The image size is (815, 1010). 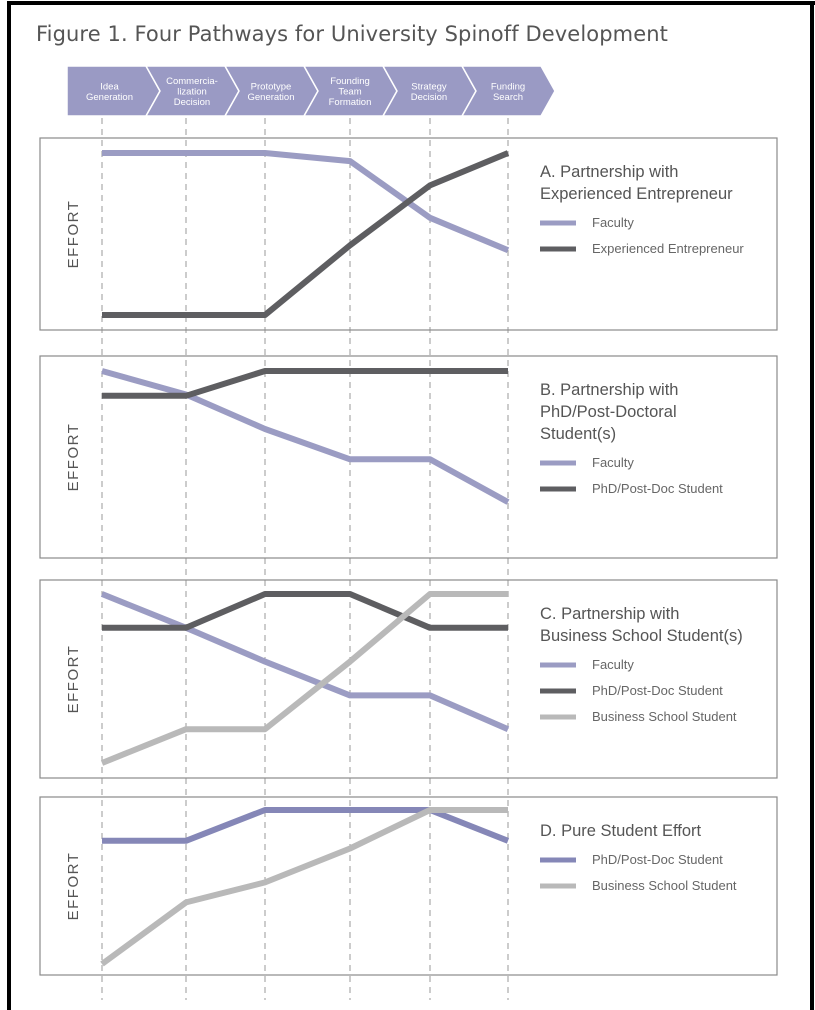 What do you see at coordinates (429, 86) in the screenshot?
I see `stage-label-line: Strategy` at bounding box center [429, 86].